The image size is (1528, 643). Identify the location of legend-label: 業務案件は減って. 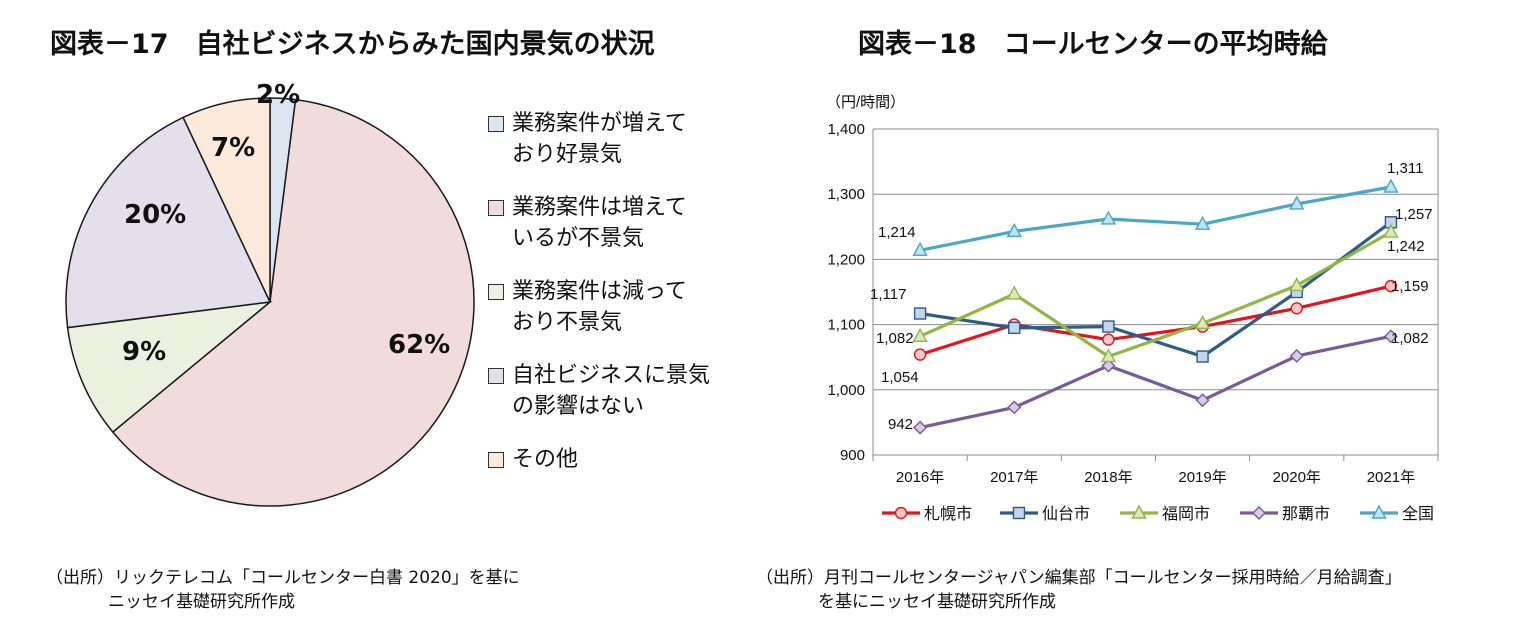
(599, 291).